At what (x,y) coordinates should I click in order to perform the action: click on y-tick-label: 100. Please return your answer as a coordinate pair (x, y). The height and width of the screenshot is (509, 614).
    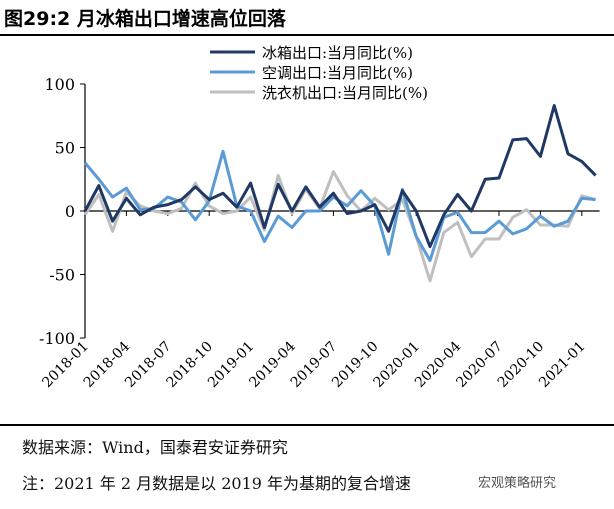
    Looking at the image, I should click on (59, 84).